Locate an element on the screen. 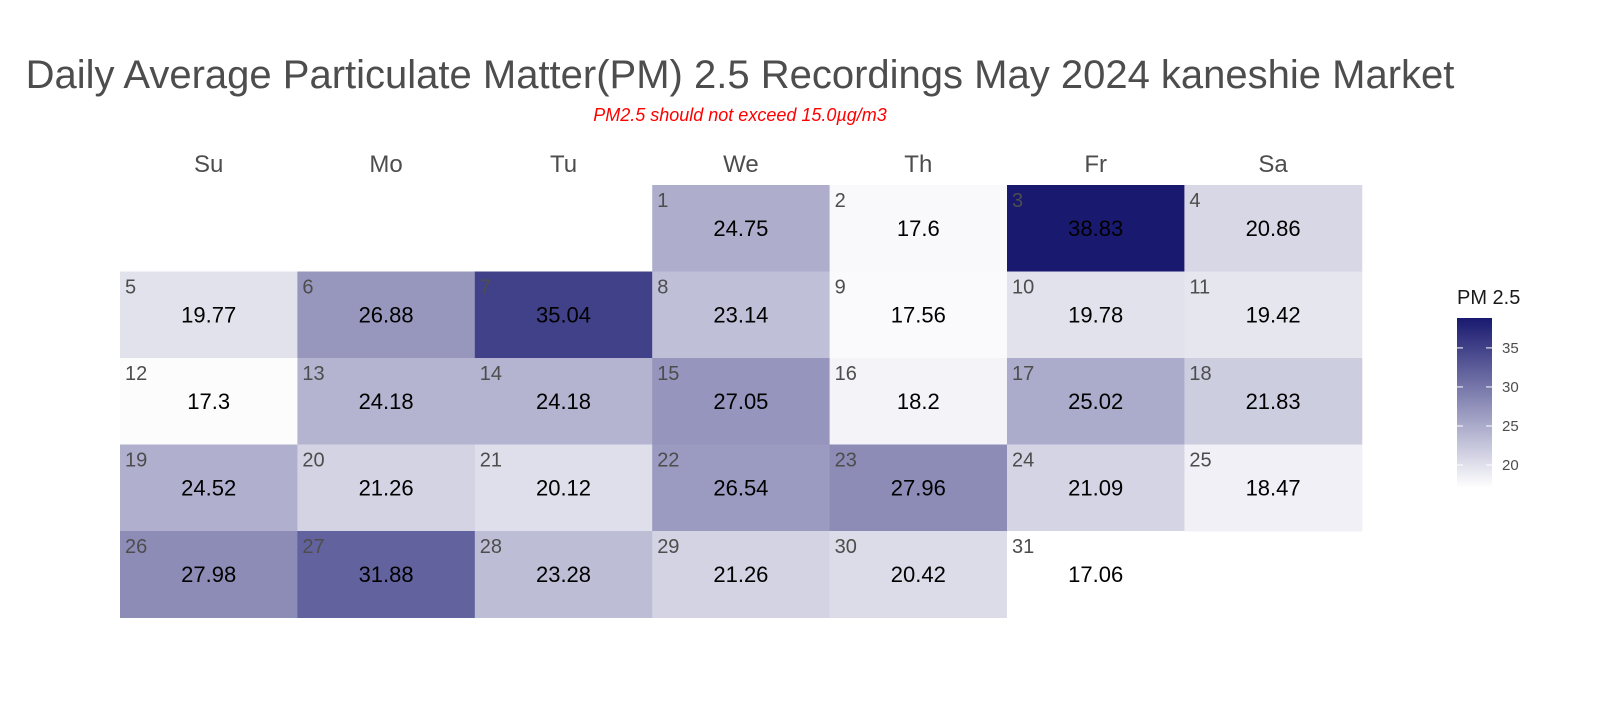 This screenshot has height=722, width=1600. calendar-day-cell: 12 17.3 is located at coordinates (209, 401).